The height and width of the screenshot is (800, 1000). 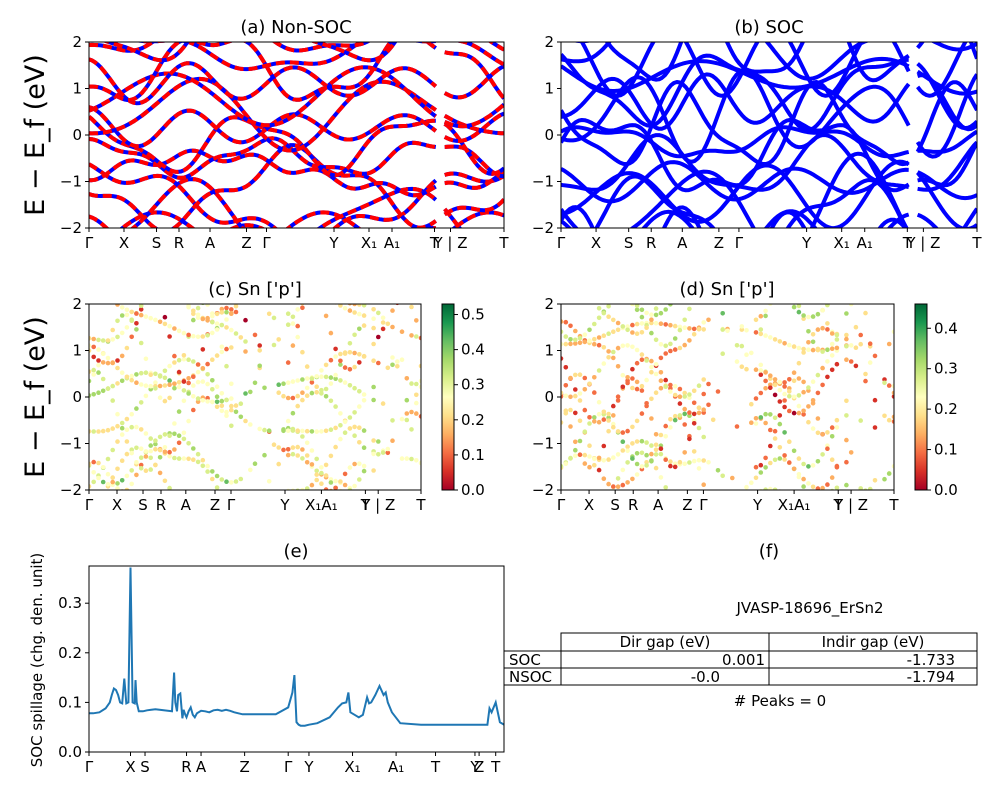 I want to click on band-14-soc, so click(x=773, y=70).